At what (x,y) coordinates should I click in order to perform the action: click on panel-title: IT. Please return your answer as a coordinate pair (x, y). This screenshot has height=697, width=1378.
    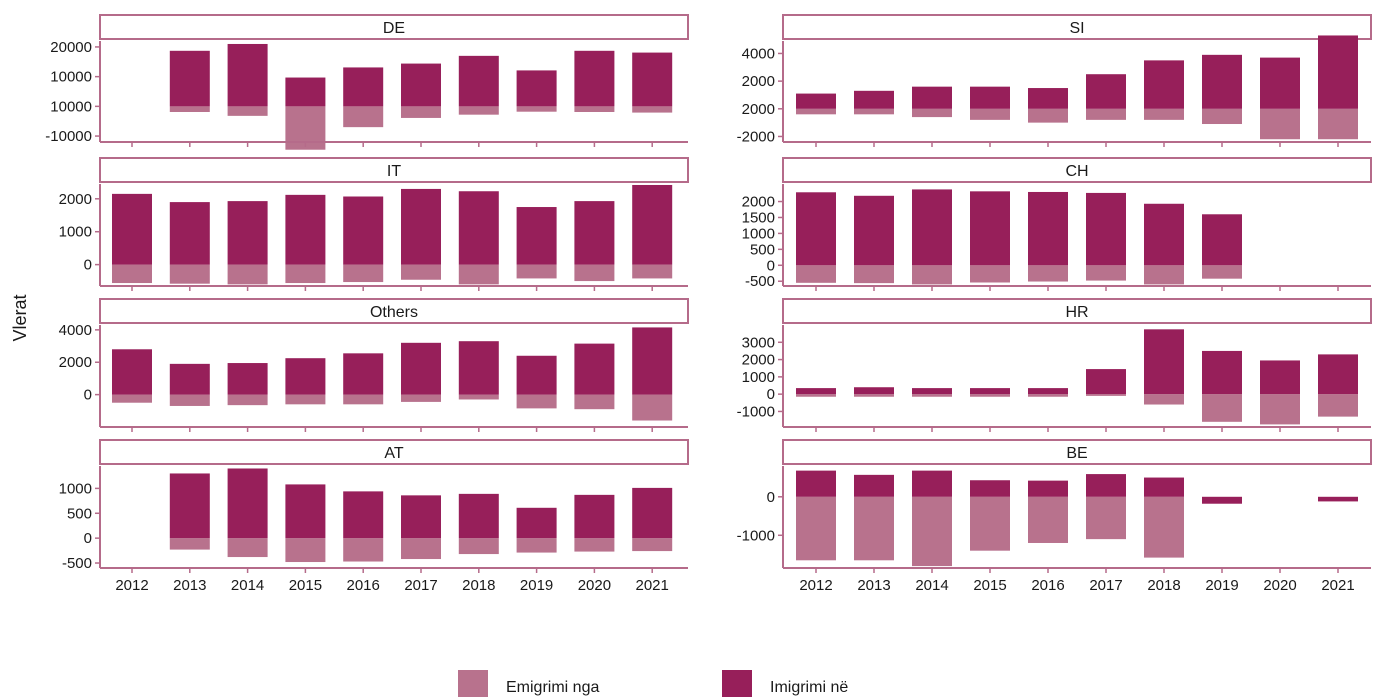
    Looking at the image, I should click on (394, 171).